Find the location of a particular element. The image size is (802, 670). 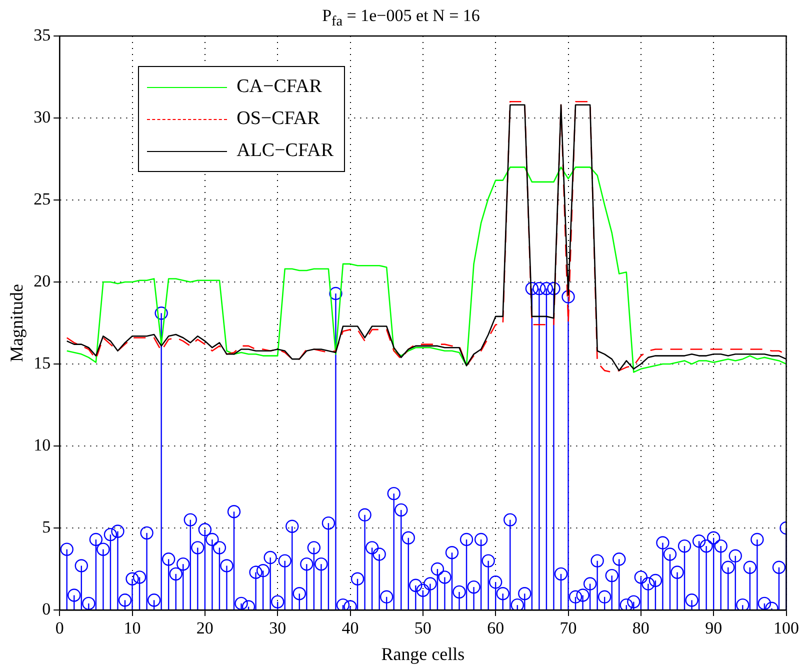

x-tick-label: 40 is located at coordinates (350, 628).